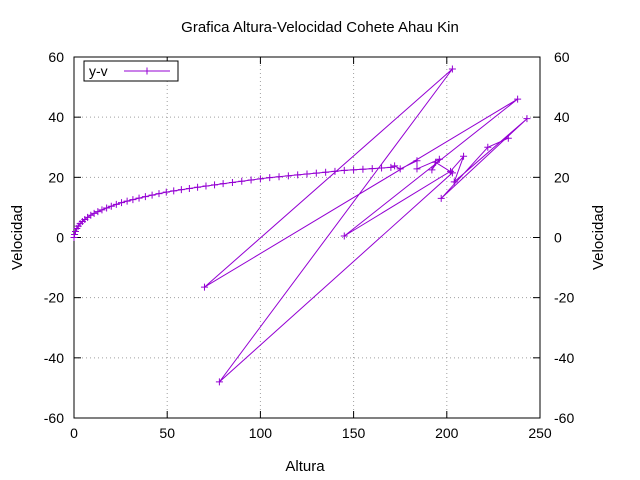 This screenshot has width=640, height=480. What do you see at coordinates (320, 27) in the screenshot?
I see `chart-title: Grafica Altura-Velocidad Cohete Ahau Kin` at bounding box center [320, 27].